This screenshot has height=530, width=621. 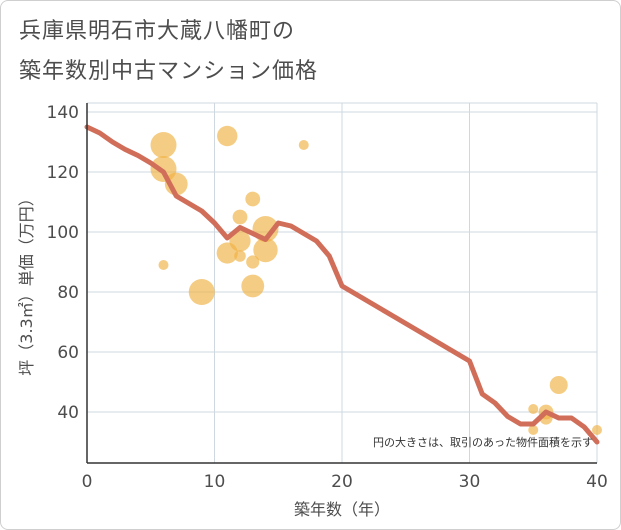 I want to click on y-axis-label: 坪（3.3㎡）単価（万円）, so click(x=26, y=282).